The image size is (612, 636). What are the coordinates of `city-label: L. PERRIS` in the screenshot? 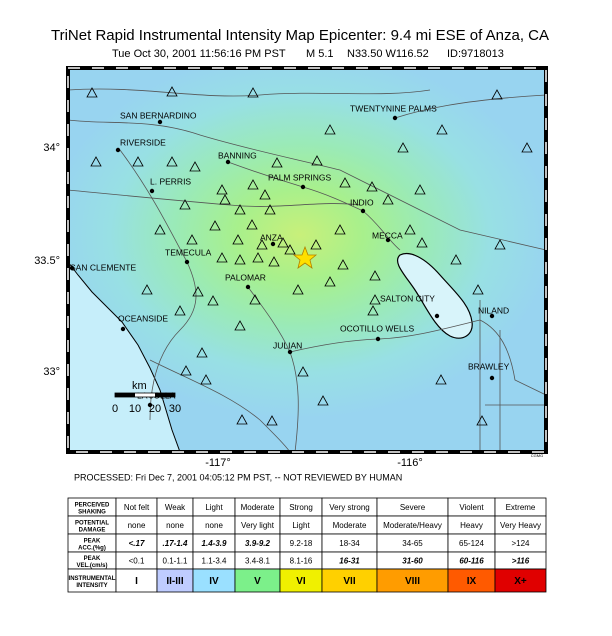 It's located at (170, 181).